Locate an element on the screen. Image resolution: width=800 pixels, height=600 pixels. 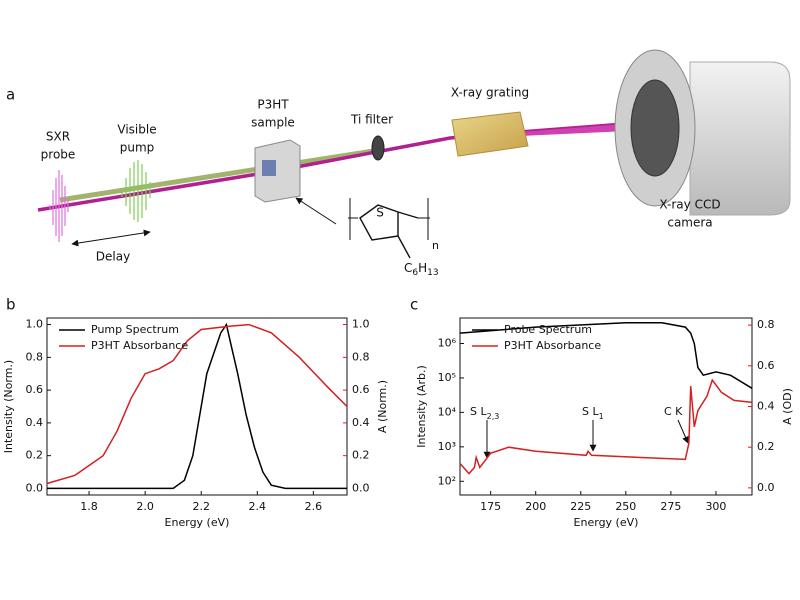
sxr-pulse is located at coordinates (59, 206).